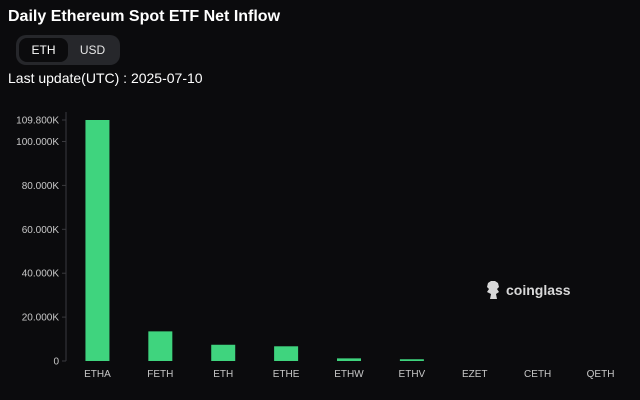 This screenshot has height=400, width=640. Describe the element at coordinates (97, 240) in the screenshot. I see `bar-etha` at that location.